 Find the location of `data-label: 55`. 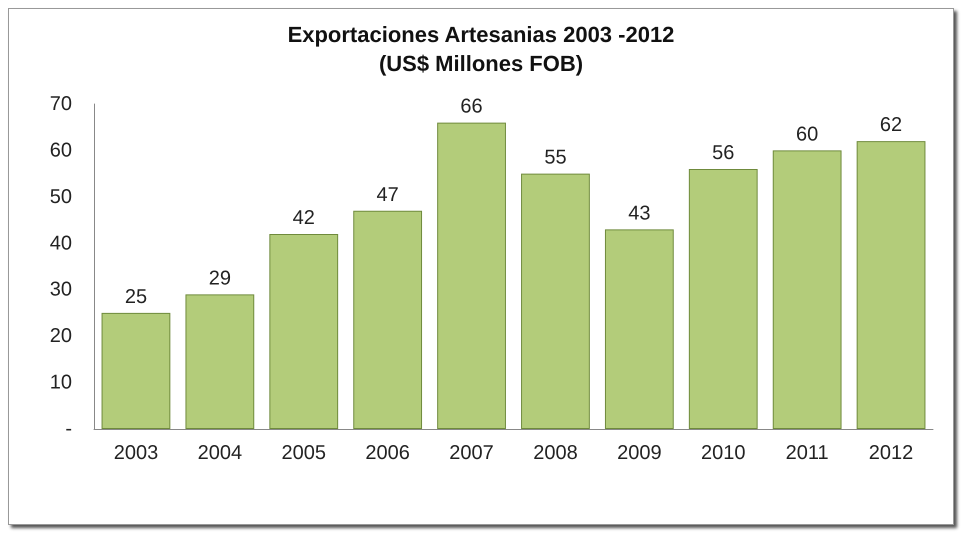

data-label: 55 is located at coordinates (555, 157).